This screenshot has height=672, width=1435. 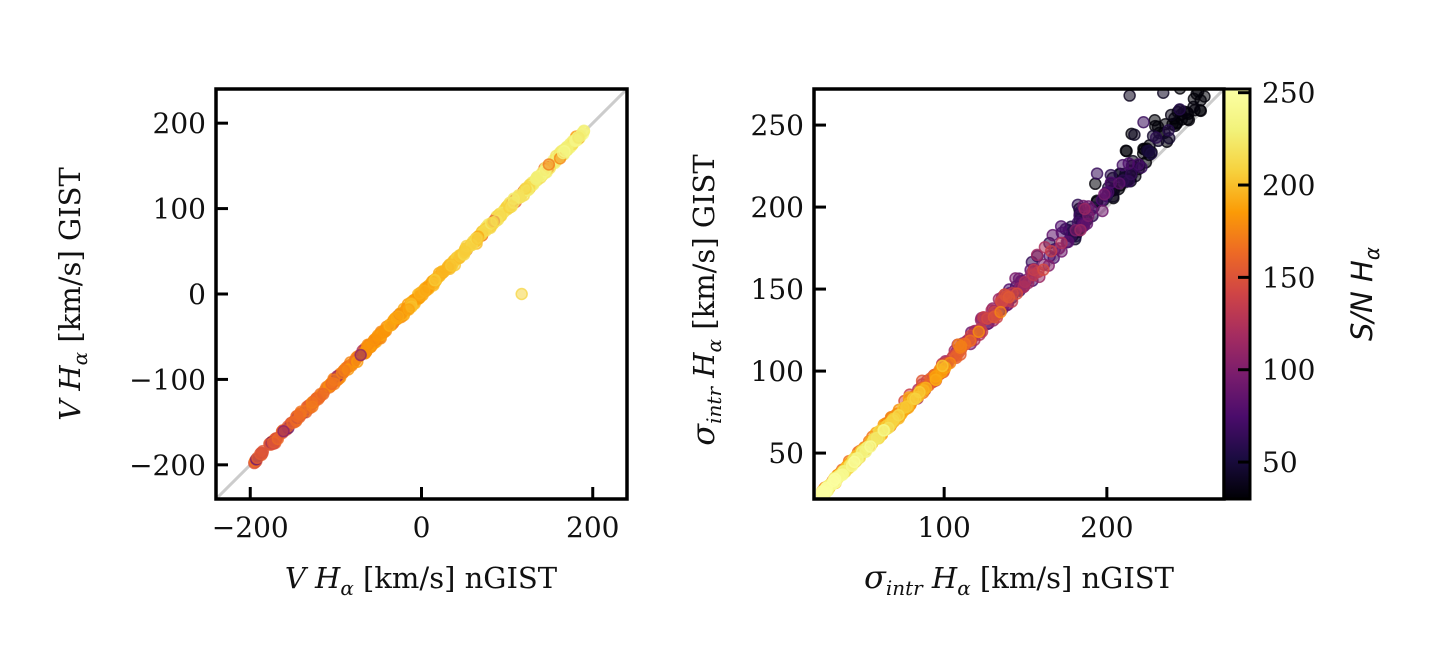 What do you see at coordinates (777, 207) in the screenshot?
I see `right-y-tick-label: 200` at bounding box center [777, 207].